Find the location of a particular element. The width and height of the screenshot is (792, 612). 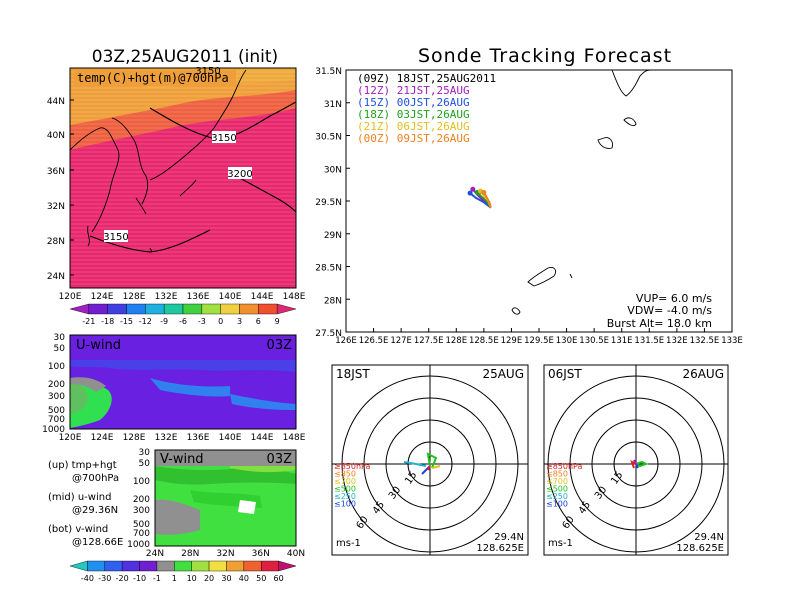

hodo-date: 25AUG is located at coordinates (503, 374).